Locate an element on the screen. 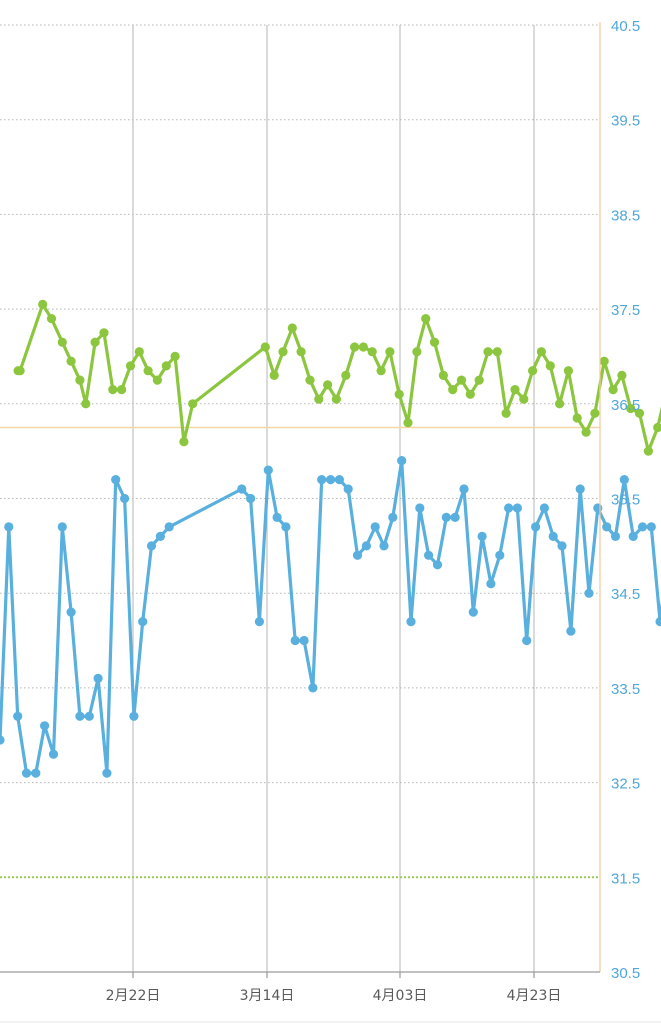 The width and height of the screenshot is (661, 1024). y-tick-label: 36.5 is located at coordinates (625, 405).